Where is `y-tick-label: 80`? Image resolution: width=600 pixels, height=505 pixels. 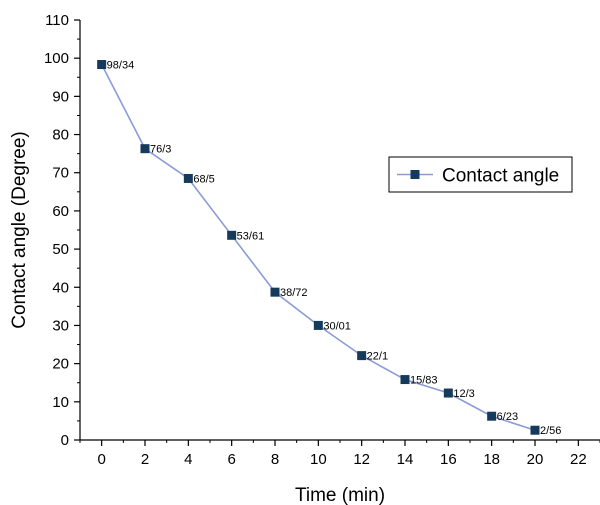 y-tick-label: 80 is located at coordinates (60, 135).